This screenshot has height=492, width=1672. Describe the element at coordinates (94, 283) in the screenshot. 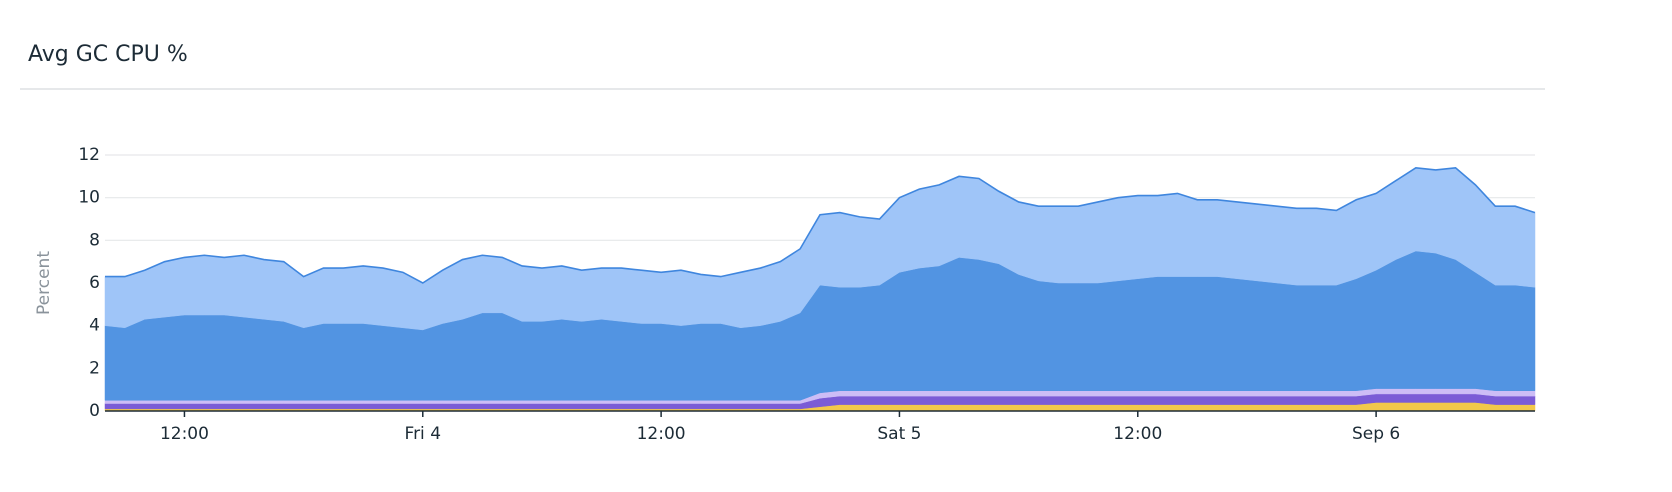

I see `y-tick-label: 6` at that location.